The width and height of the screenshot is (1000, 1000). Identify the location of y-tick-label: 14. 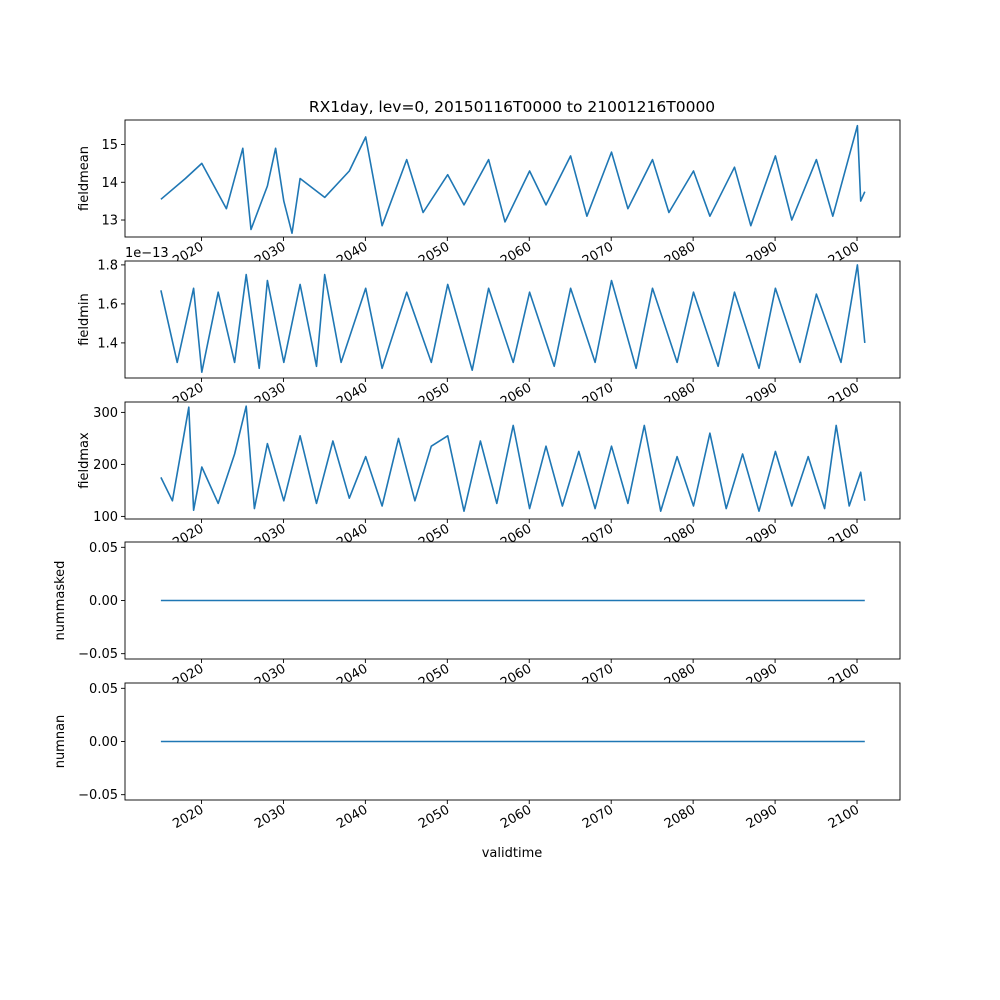
(109, 183).